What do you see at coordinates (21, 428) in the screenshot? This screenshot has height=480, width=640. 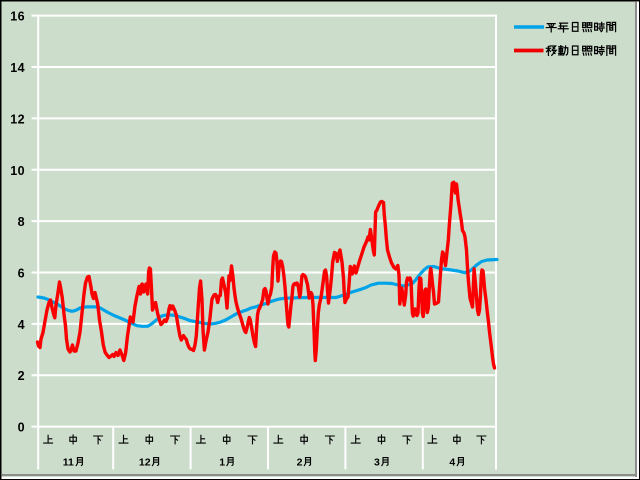 I see `svg-text: 0` at bounding box center [21, 428].